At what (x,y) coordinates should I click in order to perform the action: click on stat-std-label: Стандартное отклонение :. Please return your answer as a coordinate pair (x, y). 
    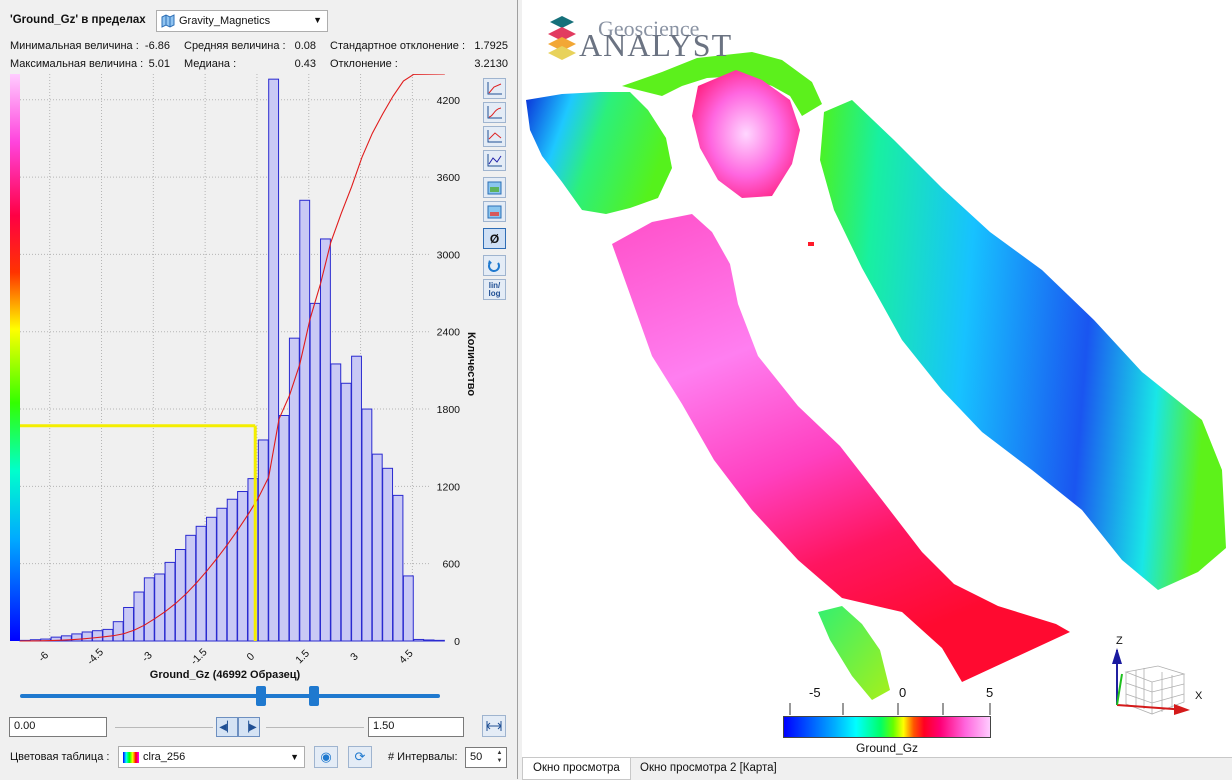
    Looking at the image, I should click on (398, 46).